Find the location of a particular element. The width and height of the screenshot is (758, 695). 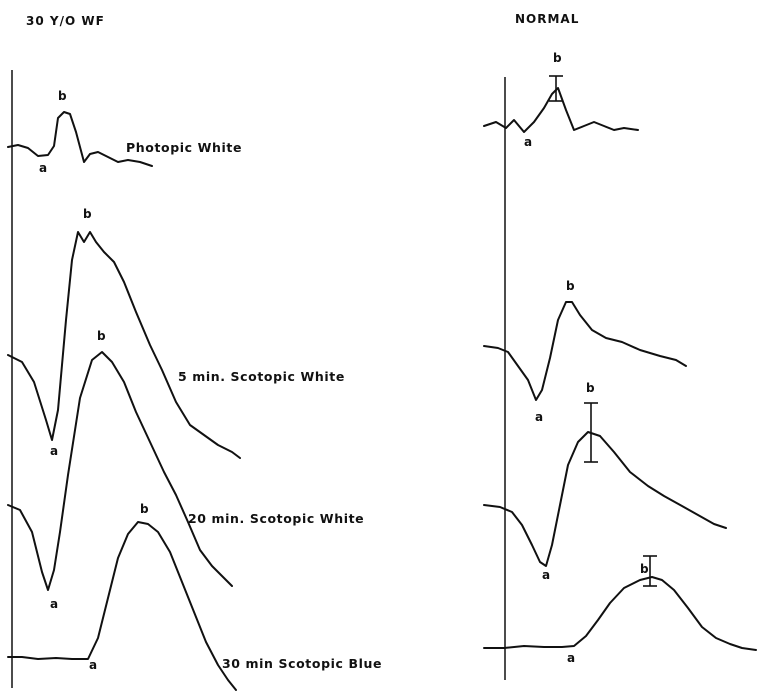

trace-30min-scotopic-blue is located at coordinates (122, 606).